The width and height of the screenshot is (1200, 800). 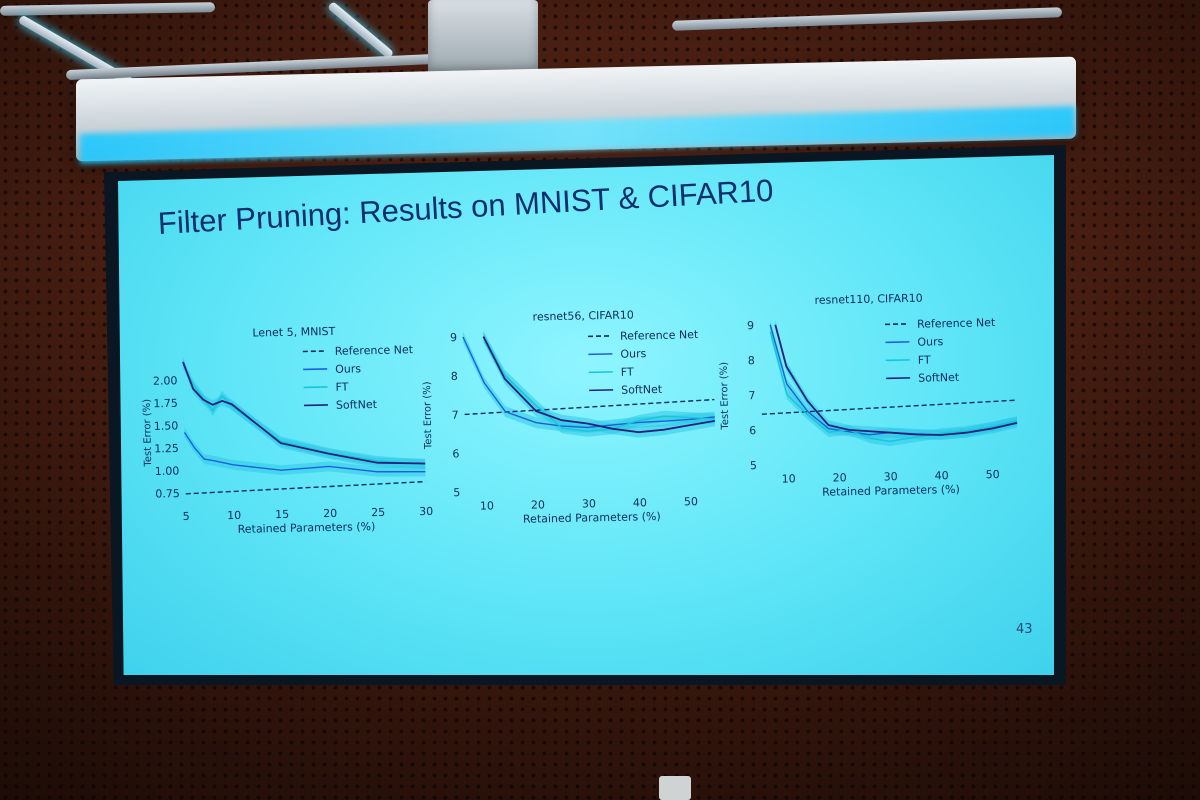 I want to click on x-tick-label: 25, so click(x=378, y=512).